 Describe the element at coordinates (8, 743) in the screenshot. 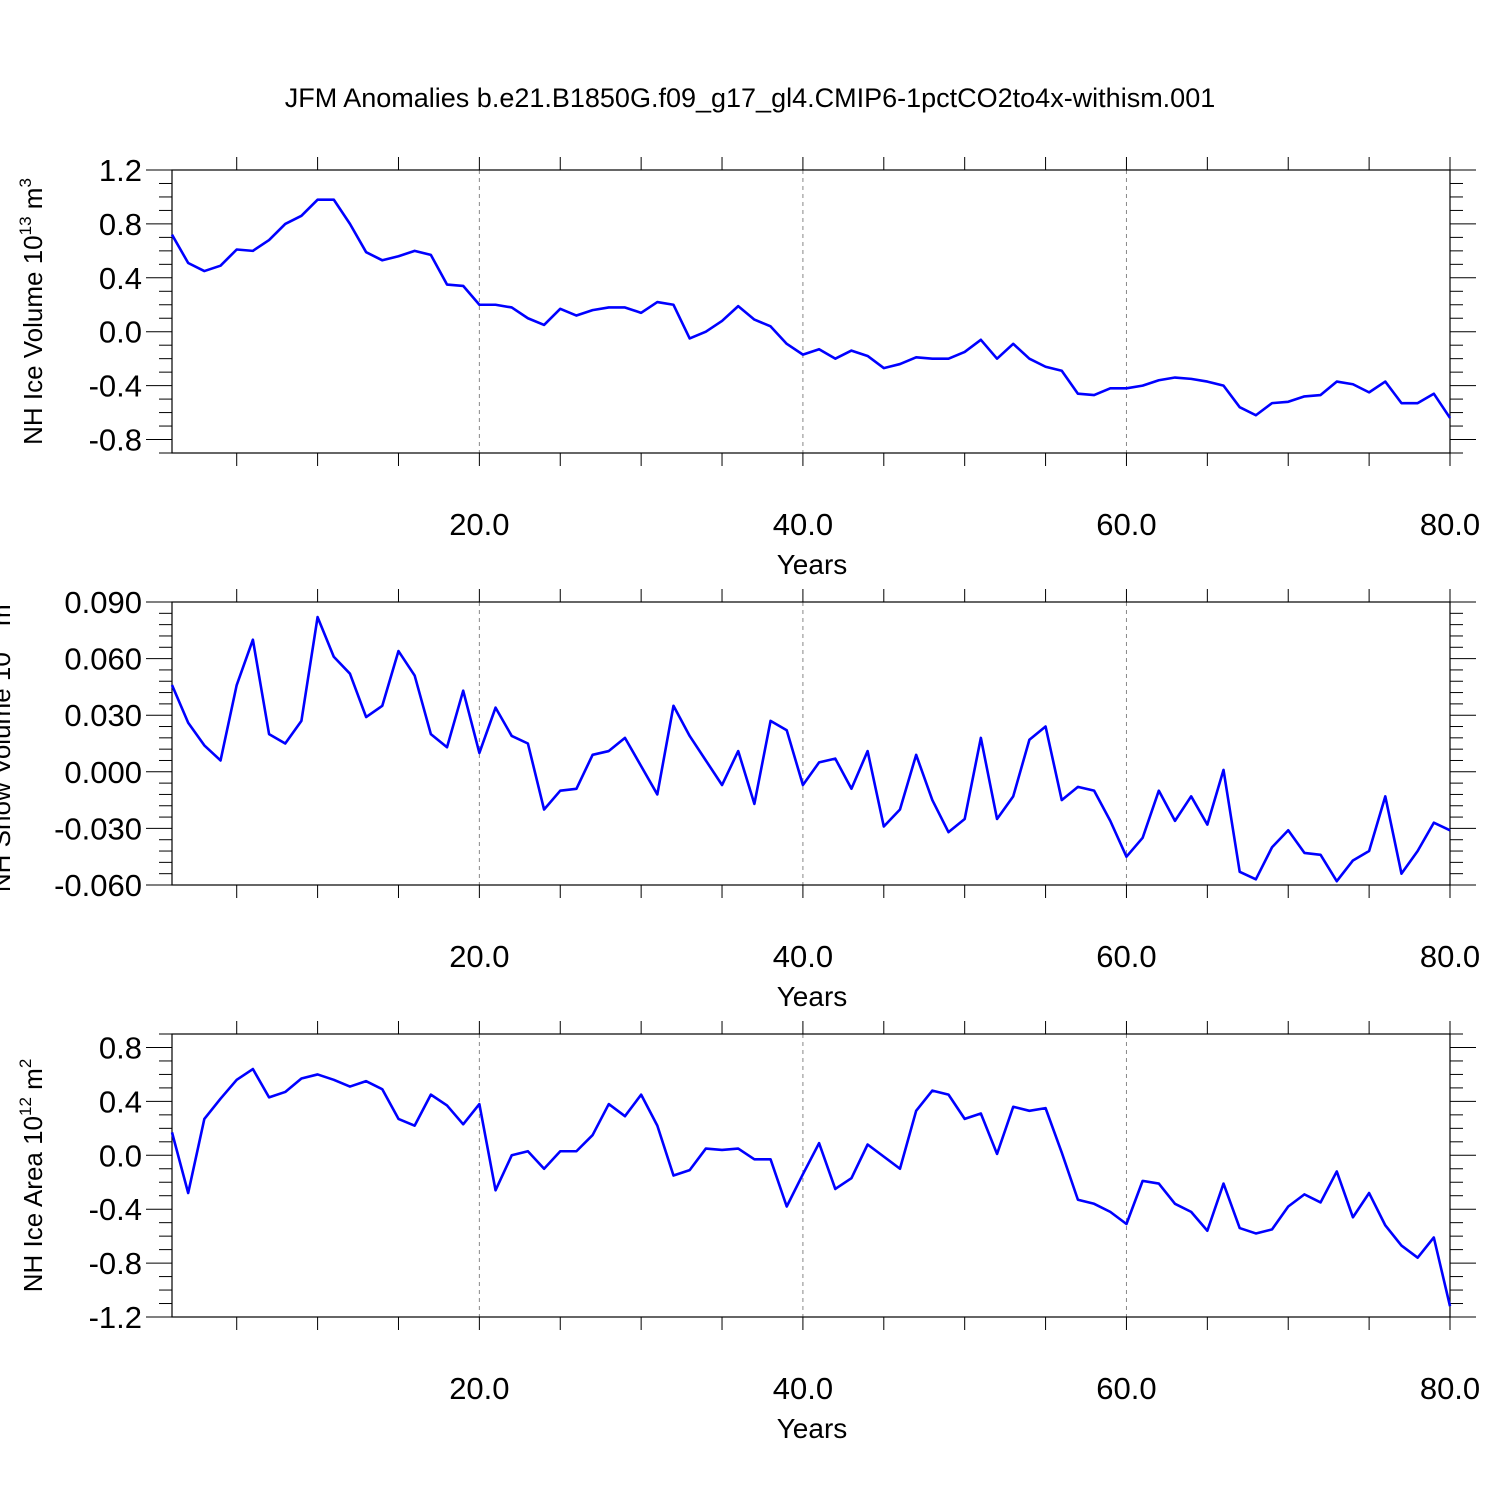

I see `y-axis-label: NH Snow Volume 1013 m3` at that location.